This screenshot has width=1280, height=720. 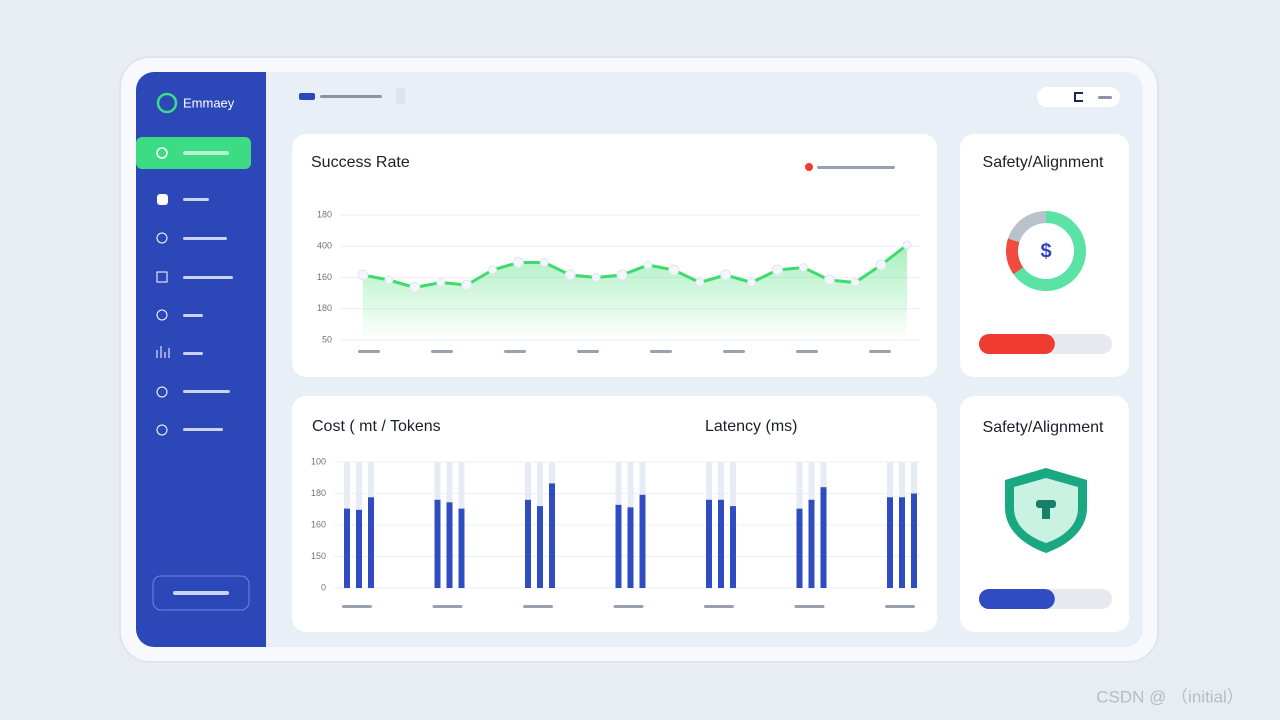 I want to click on shield-icon, so click(x=1046, y=510).